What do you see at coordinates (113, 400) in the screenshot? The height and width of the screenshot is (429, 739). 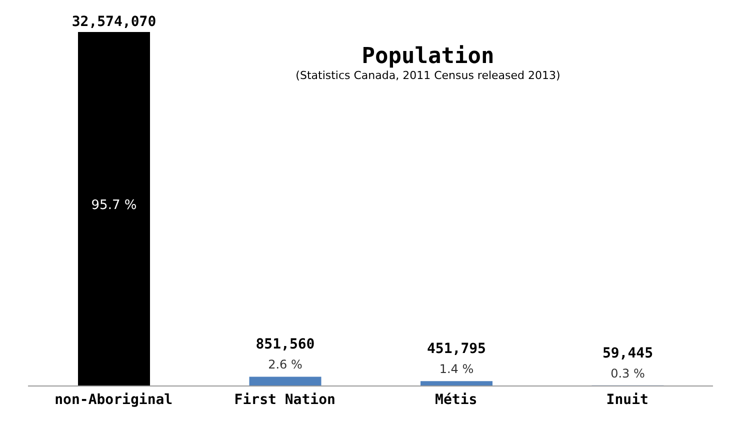 I see `x-tick-label: non-Aboriginal` at bounding box center [113, 400].